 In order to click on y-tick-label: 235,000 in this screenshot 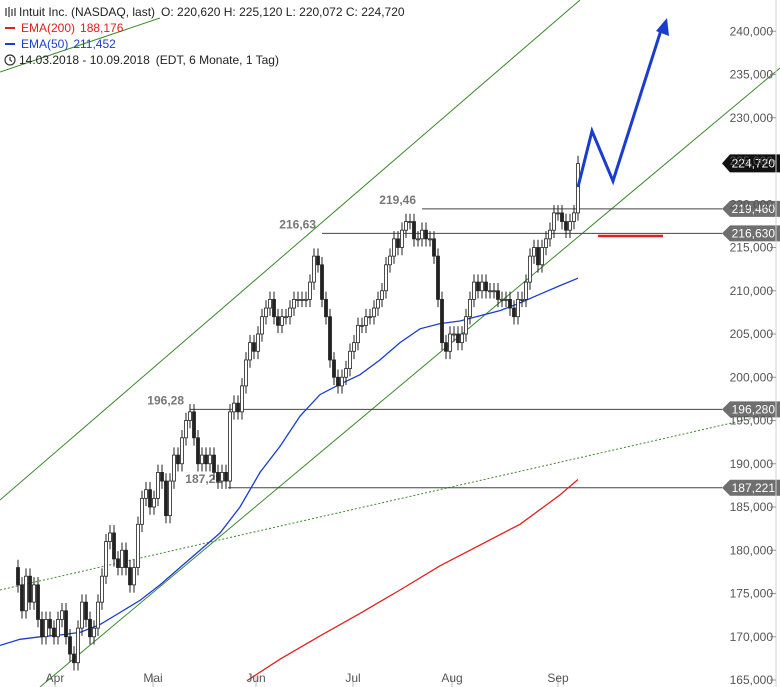, I will do `click(752, 75)`.